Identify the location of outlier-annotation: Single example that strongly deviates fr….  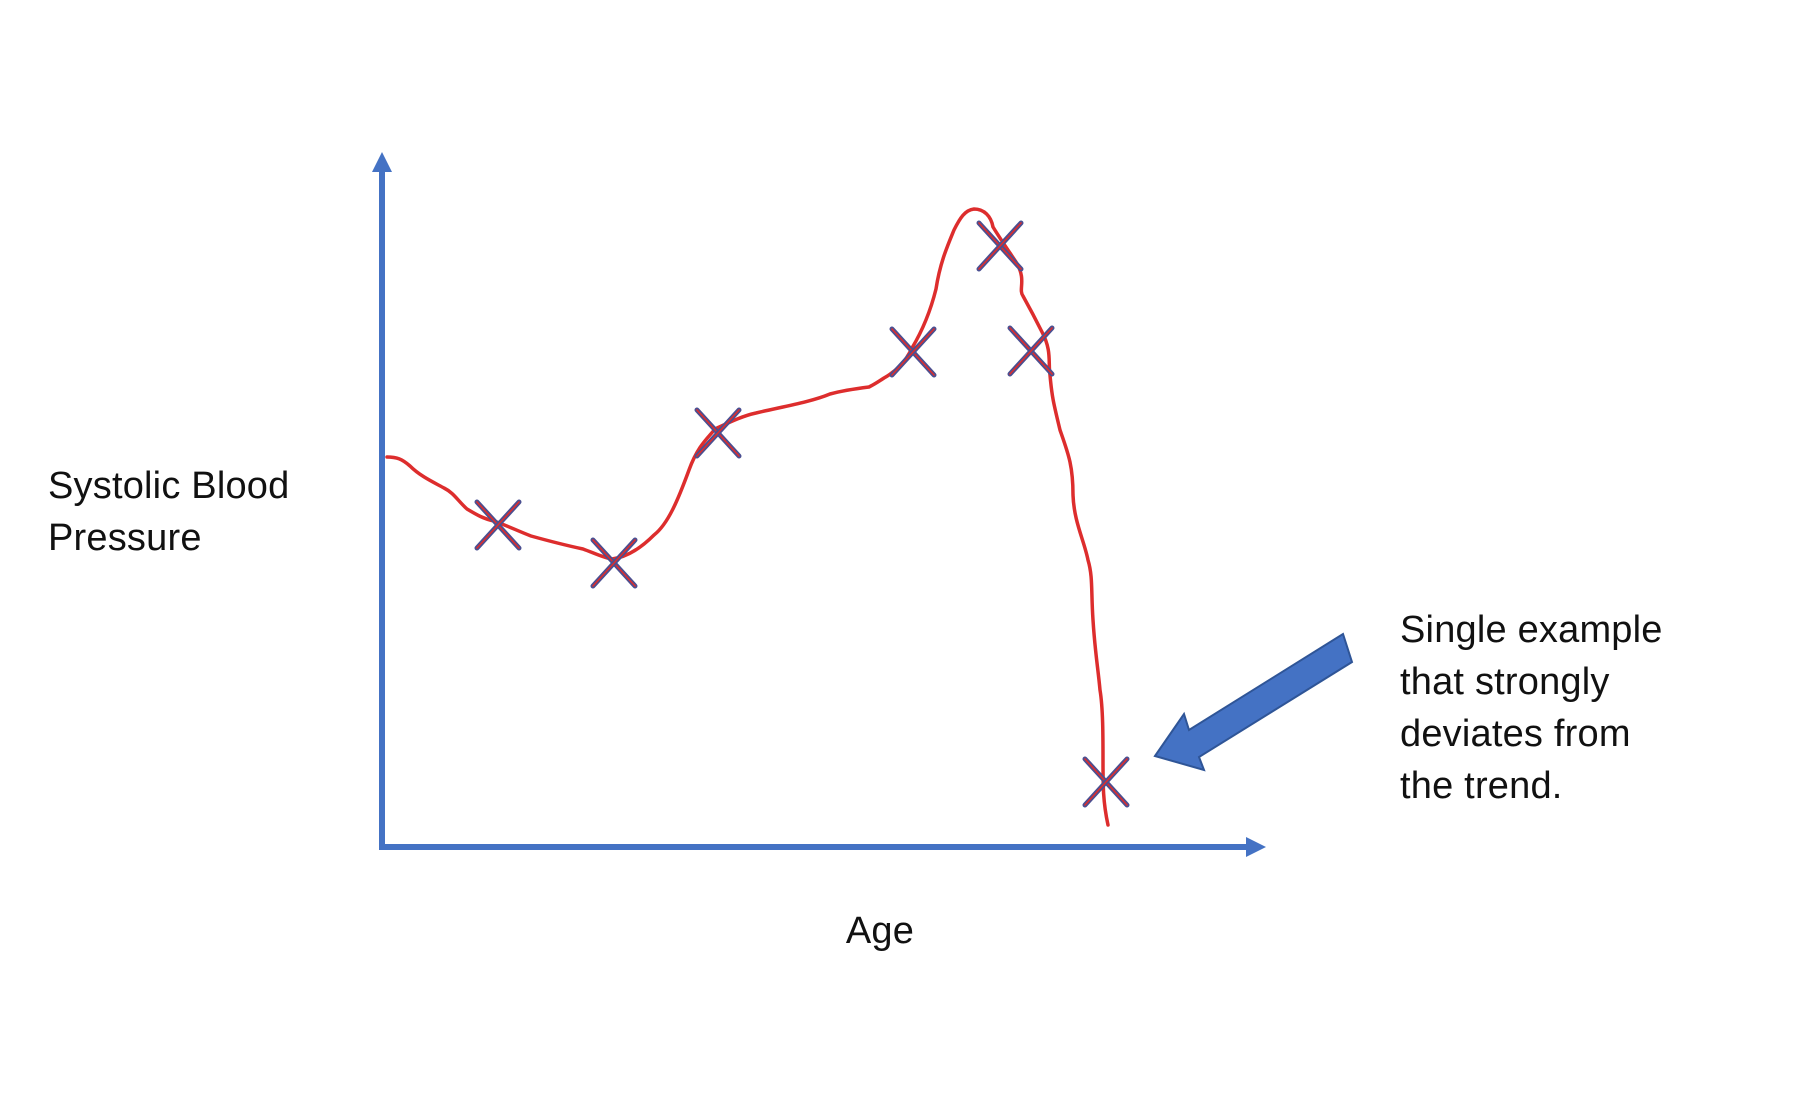
(1565, 708).